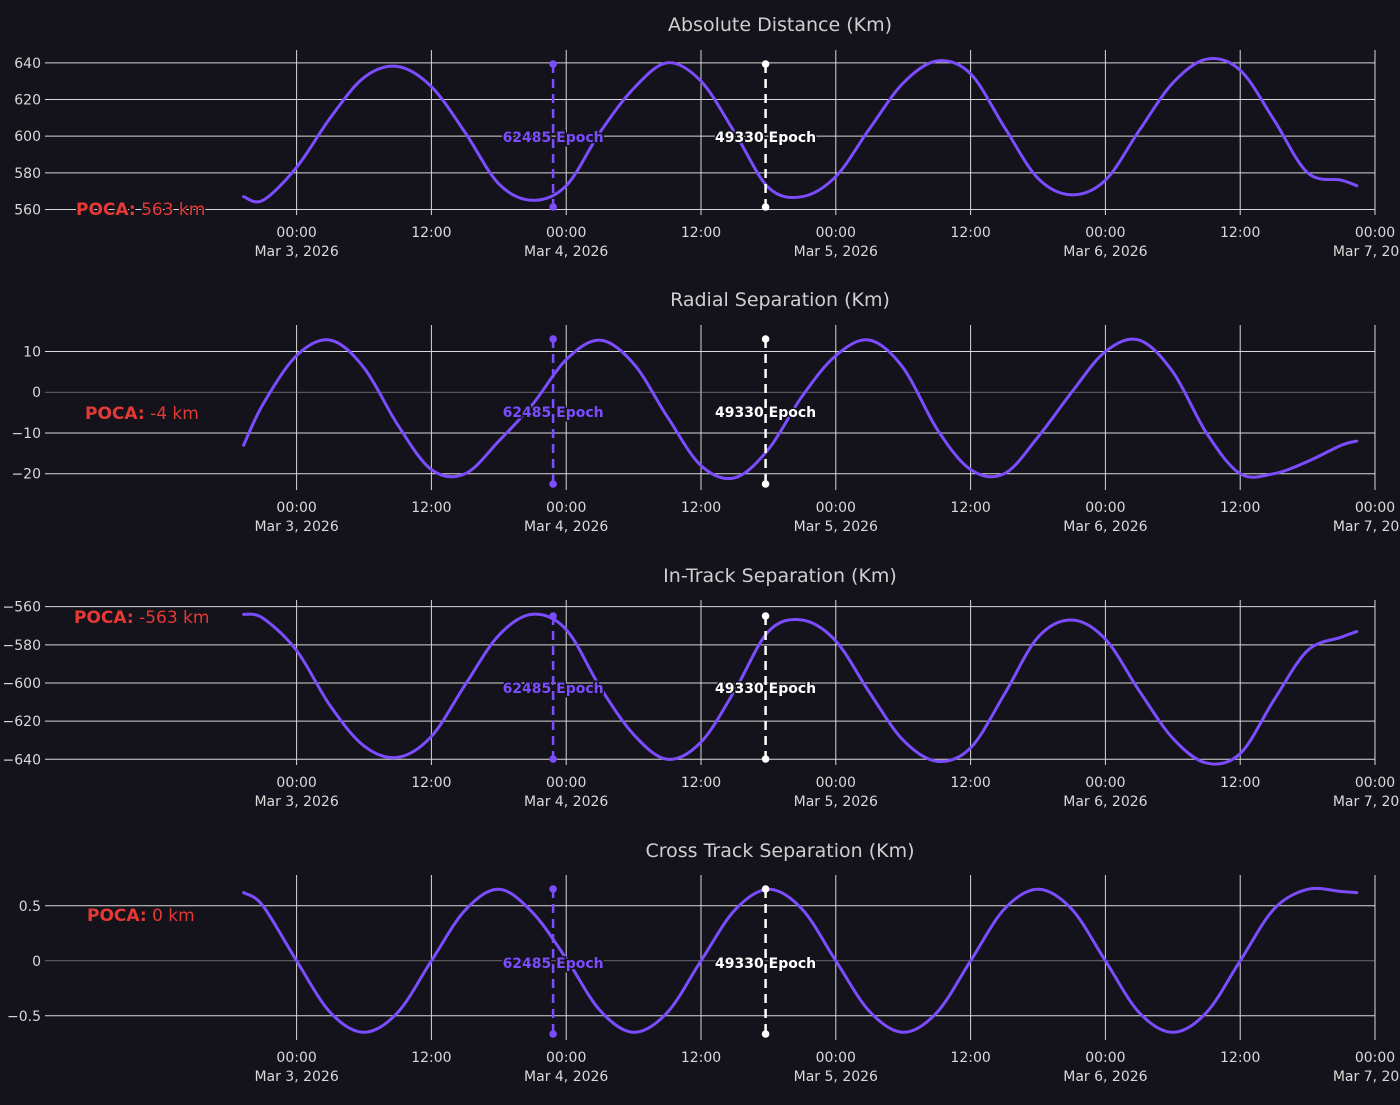  I want to click on y-tick-label: 600, so click(27, 137).